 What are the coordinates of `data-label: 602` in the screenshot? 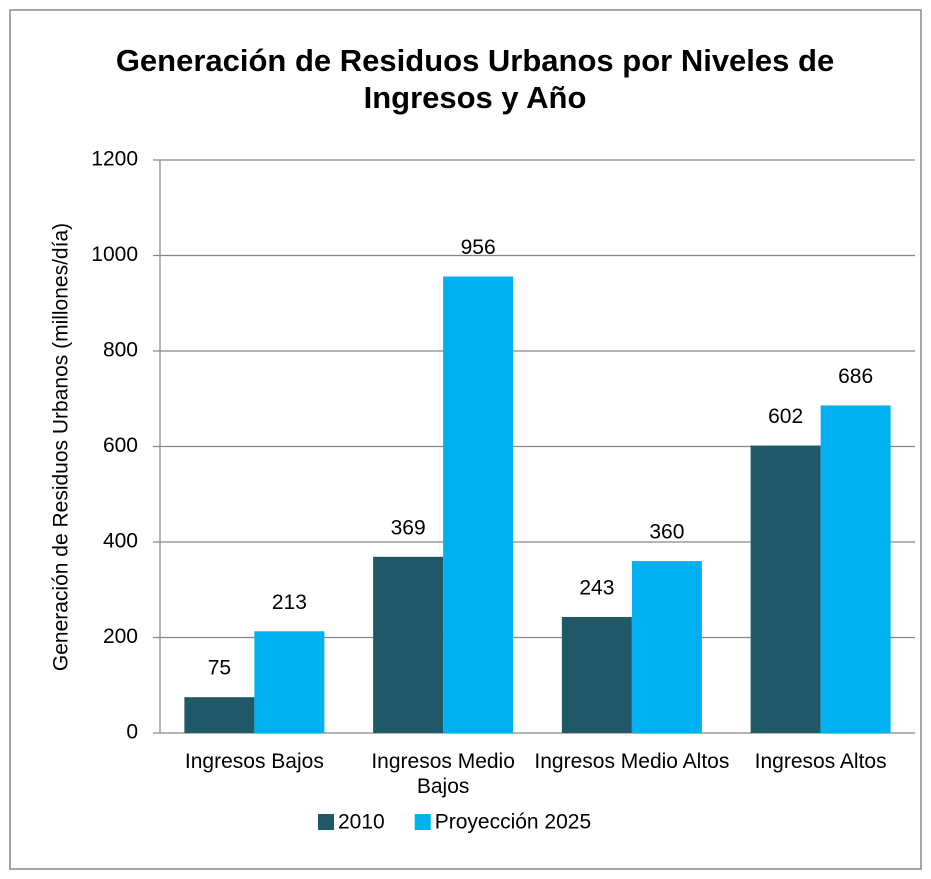 It's located at (785, 416).